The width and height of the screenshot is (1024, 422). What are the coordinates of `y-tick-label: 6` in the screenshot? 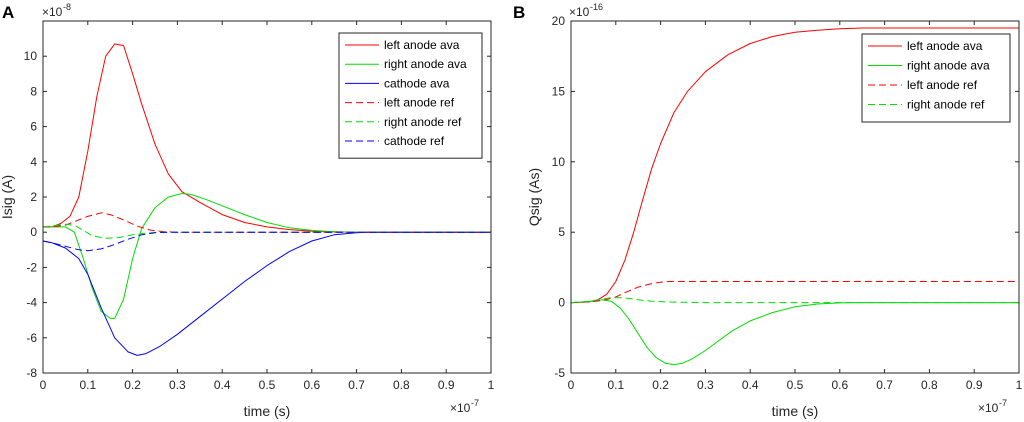 It's located at (33, 127).